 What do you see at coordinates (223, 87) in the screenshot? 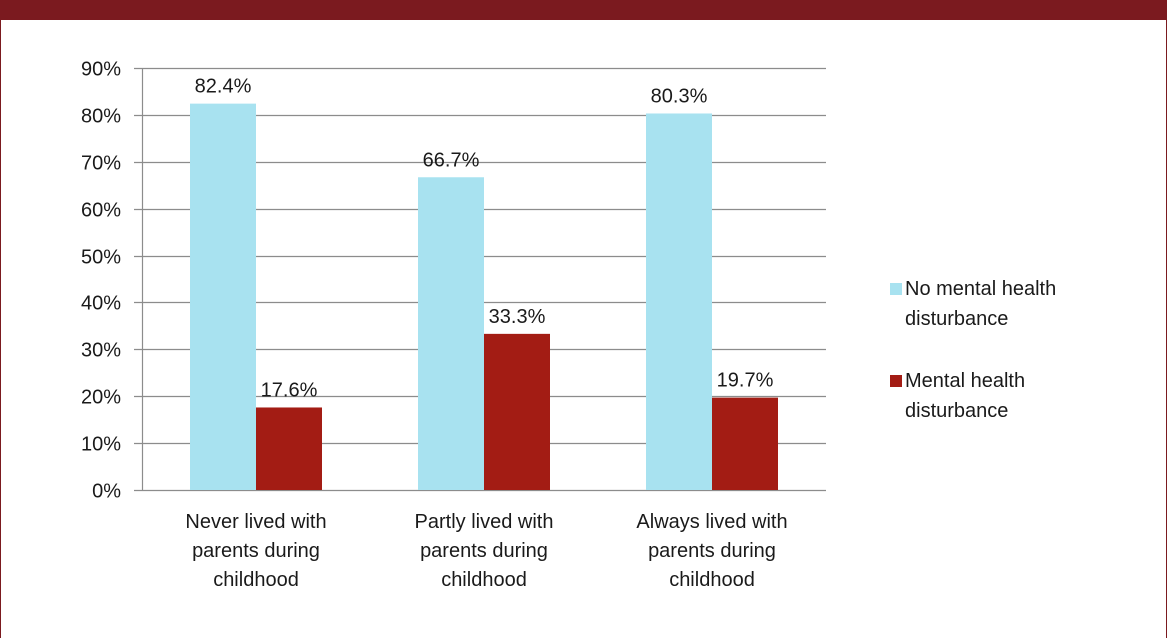
I see `data-label: 82.4%` at bounding box center [223, 87].